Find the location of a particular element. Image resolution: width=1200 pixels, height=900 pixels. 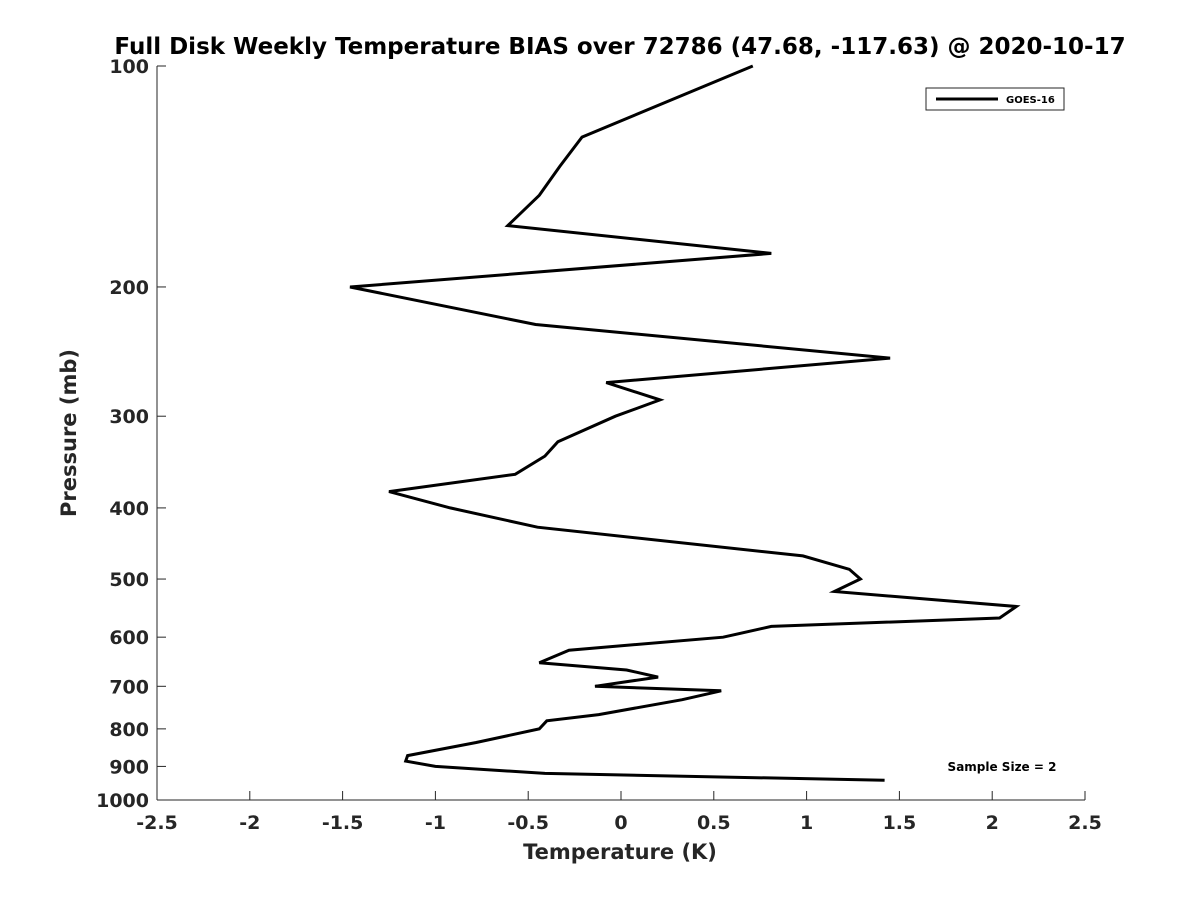

x-tick-label: 0 is located at coordinates (620, 823).